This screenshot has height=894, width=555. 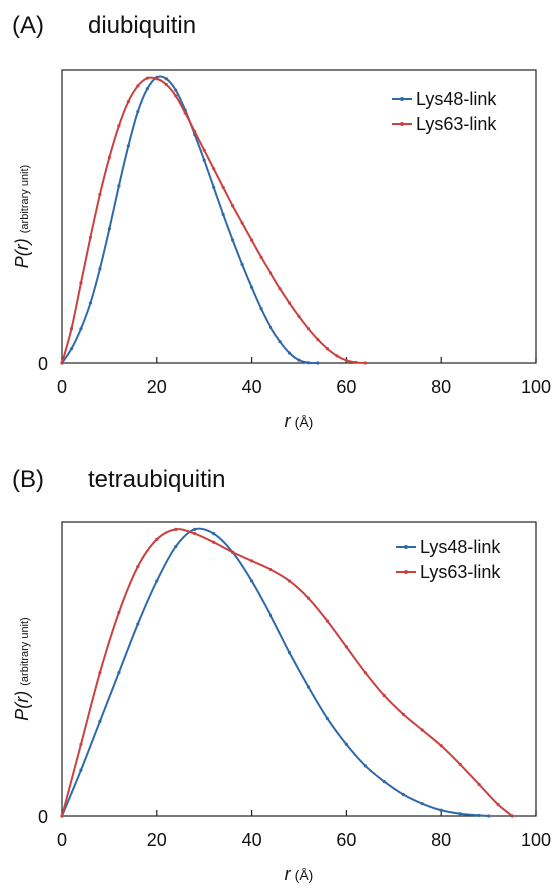 I want to click on chart-b-x-tick-label: 100, so click(x=536, y=840).